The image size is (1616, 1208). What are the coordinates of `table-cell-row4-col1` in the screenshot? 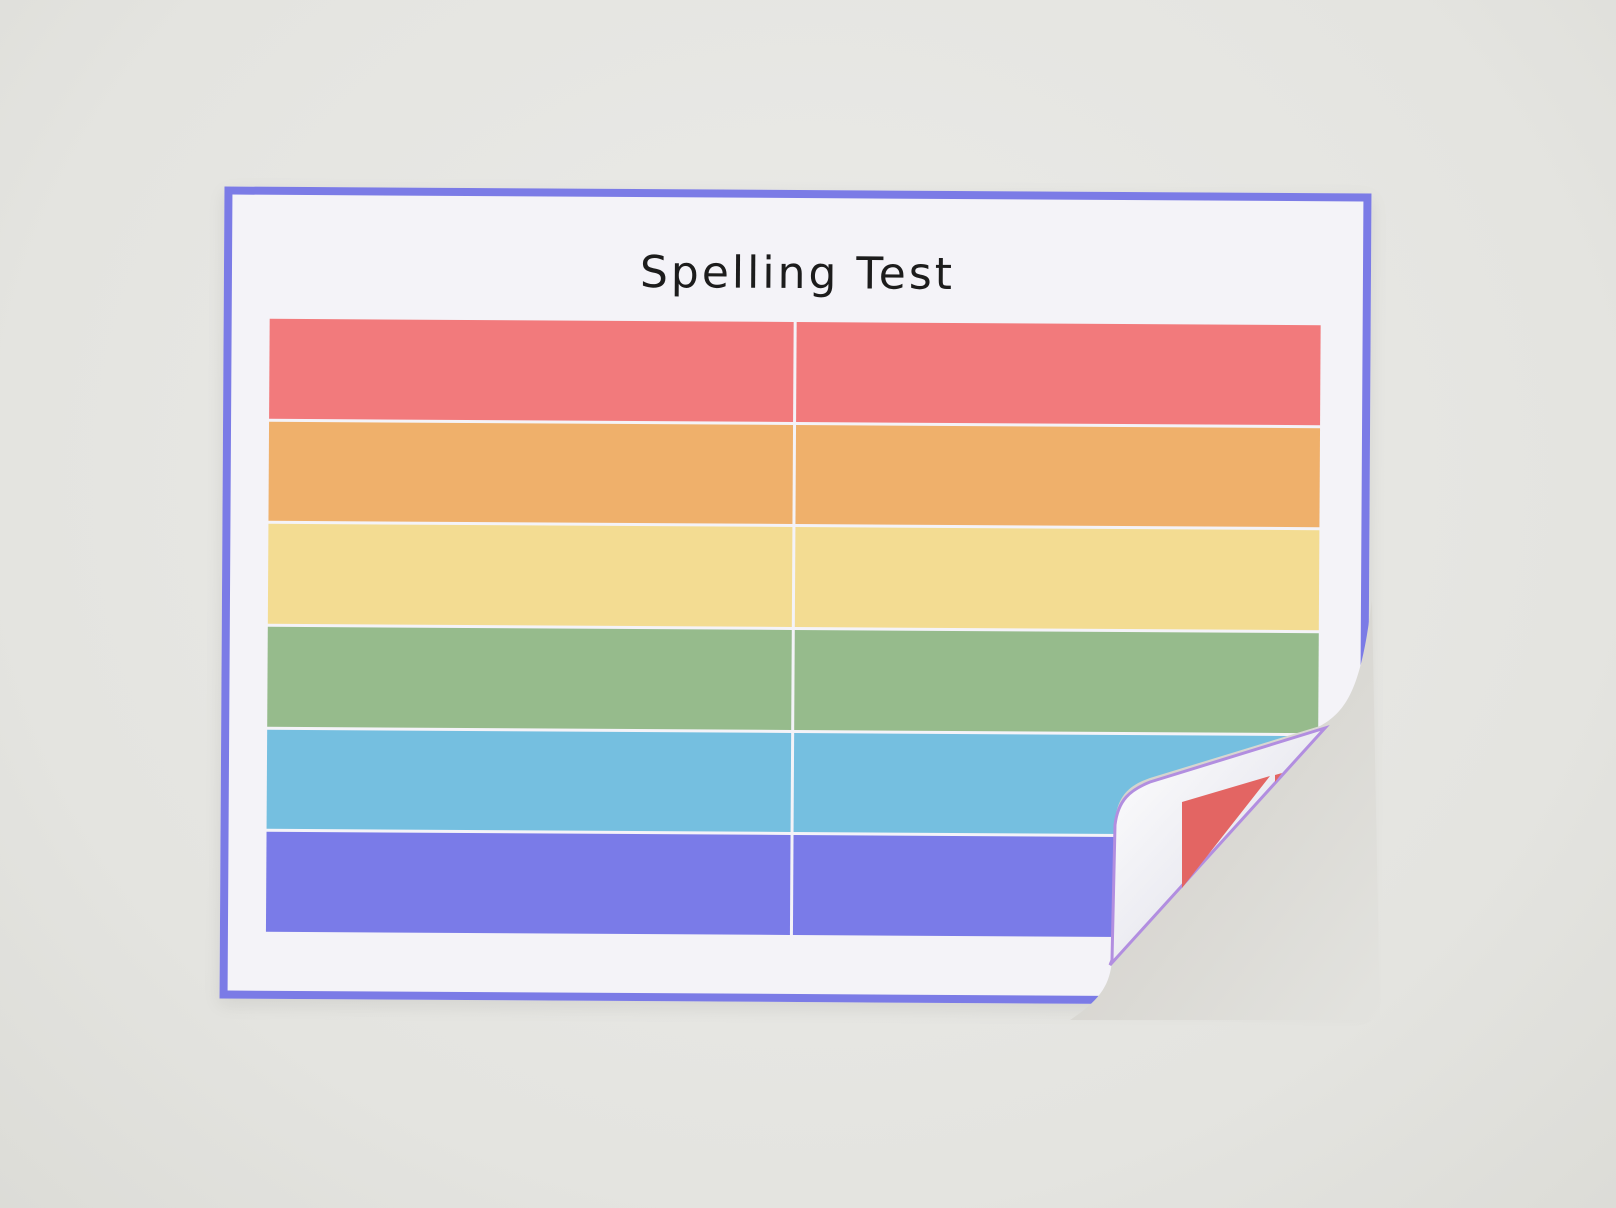 It's located at (529, 678).